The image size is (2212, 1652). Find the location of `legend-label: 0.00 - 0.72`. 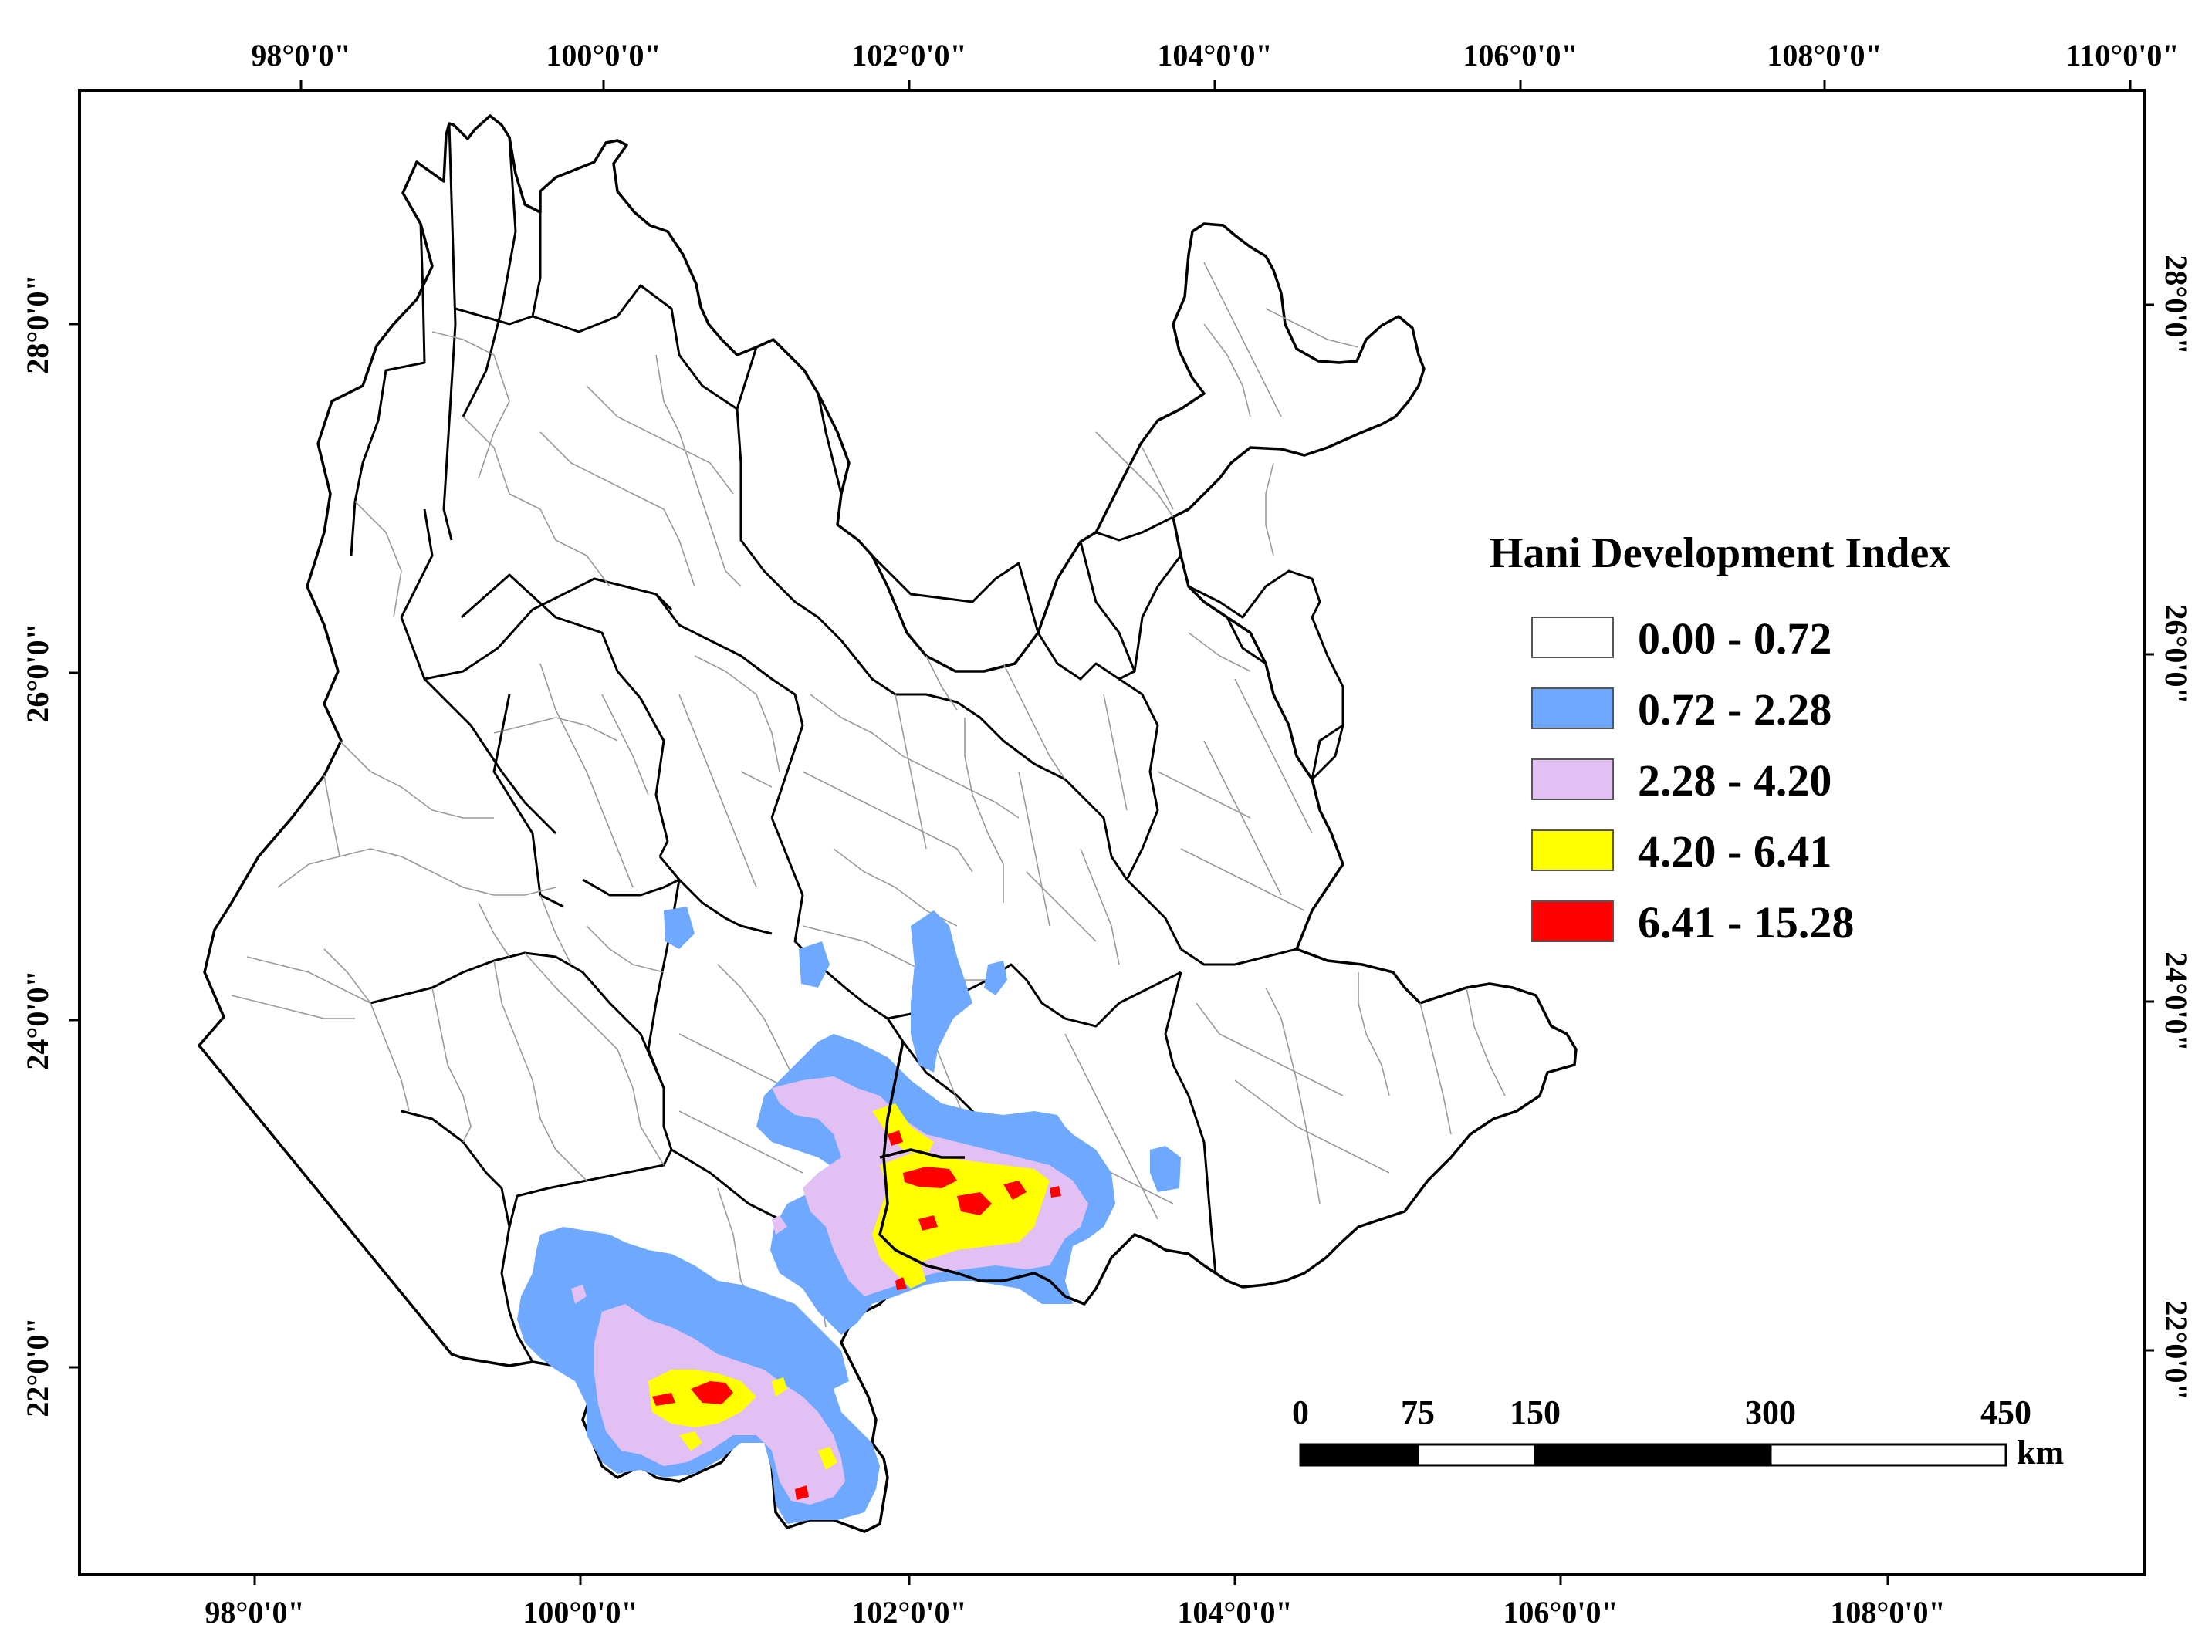

legend-label: 0.00 - 0.72 is located at coordinates (1734, 638).